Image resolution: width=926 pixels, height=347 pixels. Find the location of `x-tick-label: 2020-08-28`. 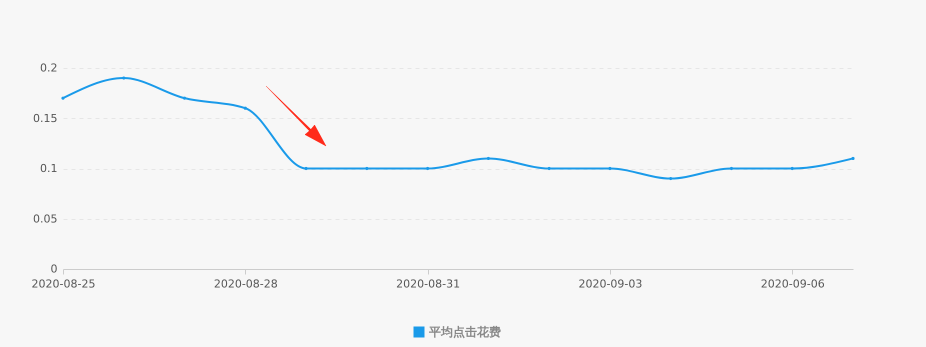

x-tick-label: 2020-08-28 is located at coordinates (246, 284).